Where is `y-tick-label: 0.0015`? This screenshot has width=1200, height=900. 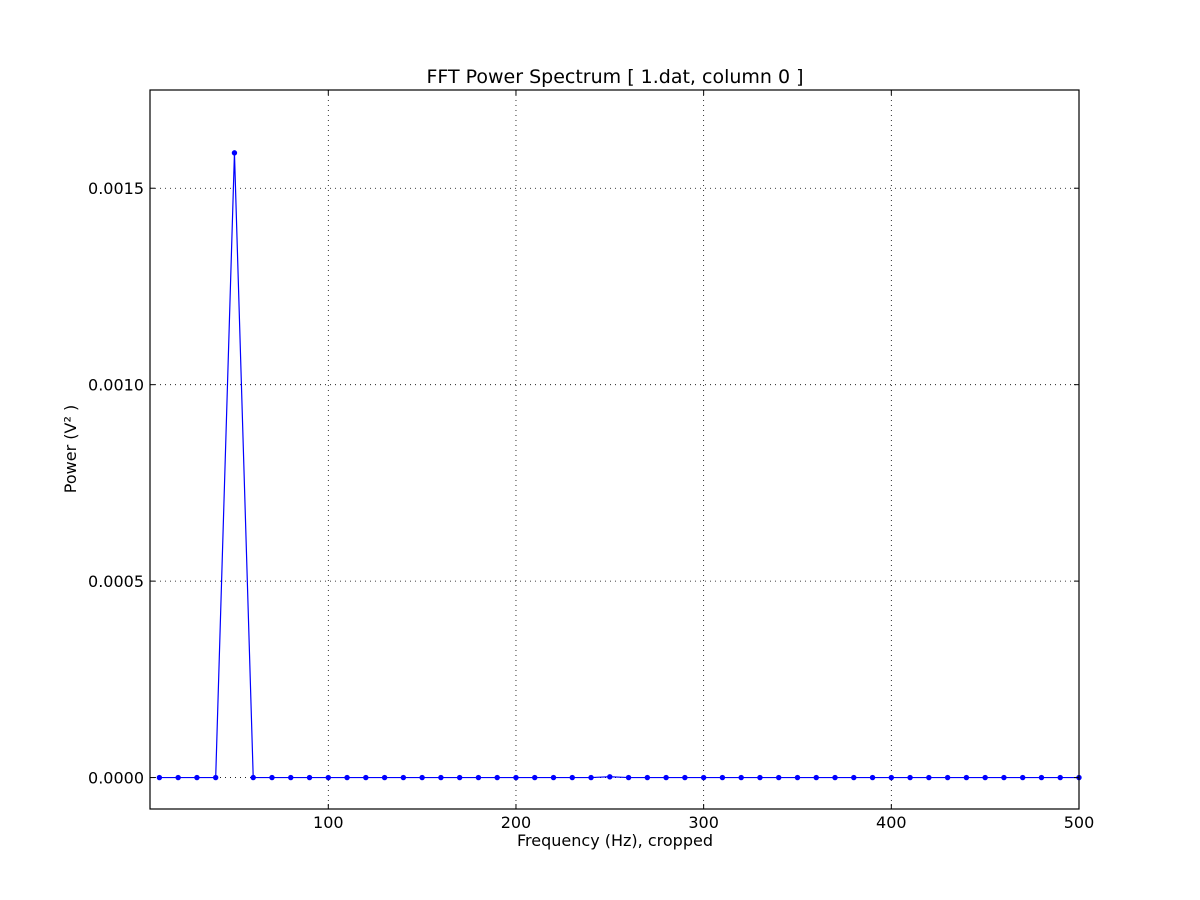 y-tick-label: 0.0015 is located at coordinates (116, 188).